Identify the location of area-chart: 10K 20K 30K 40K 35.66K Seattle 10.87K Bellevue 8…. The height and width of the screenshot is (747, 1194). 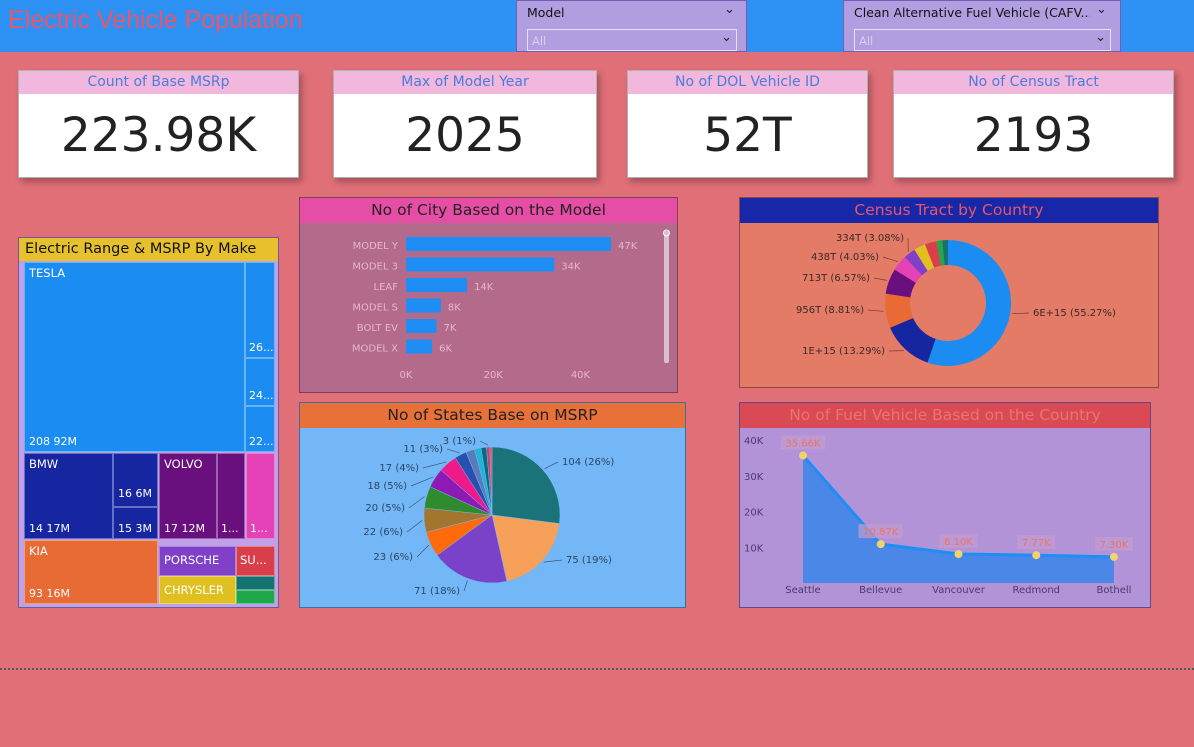
(945, 517).